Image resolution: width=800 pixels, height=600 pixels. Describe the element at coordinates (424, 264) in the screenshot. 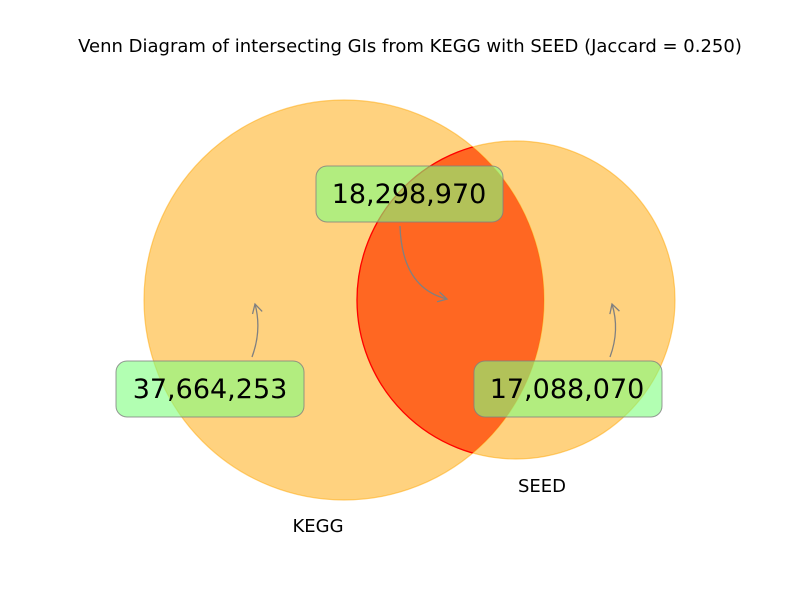

I see `arrow-intersection` at that location.